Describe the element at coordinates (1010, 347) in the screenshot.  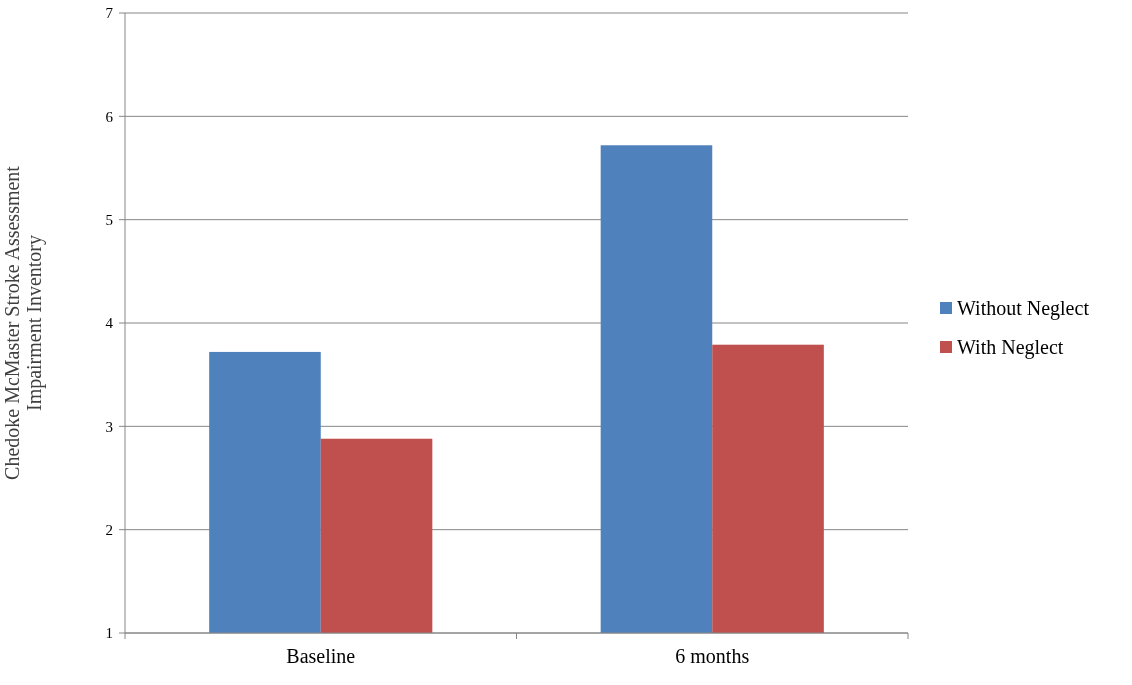
I see `legend-label: With Neglect` at that location.